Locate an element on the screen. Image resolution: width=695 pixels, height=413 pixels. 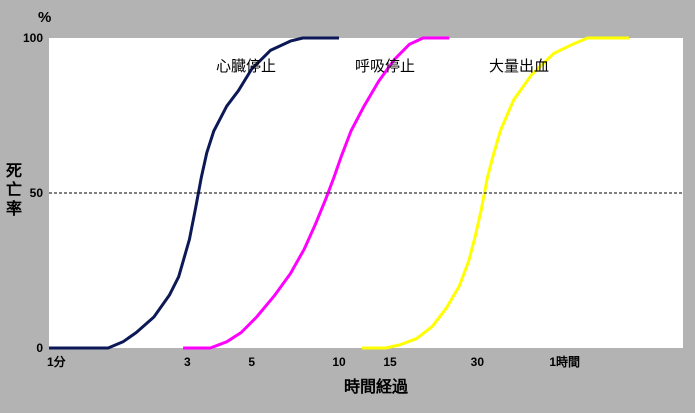
y-tick-labels: 0 50 100 is located at coordinates (33, 193).